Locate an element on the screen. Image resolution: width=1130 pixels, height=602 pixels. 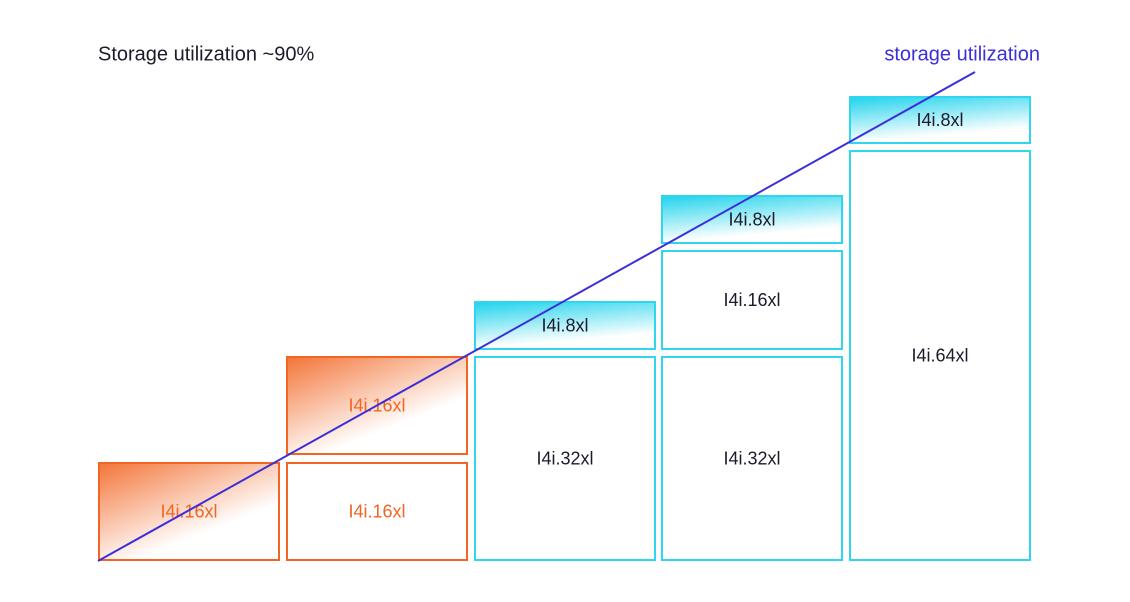
box-label: I4i.64xl is located at coordinates (939, 355).